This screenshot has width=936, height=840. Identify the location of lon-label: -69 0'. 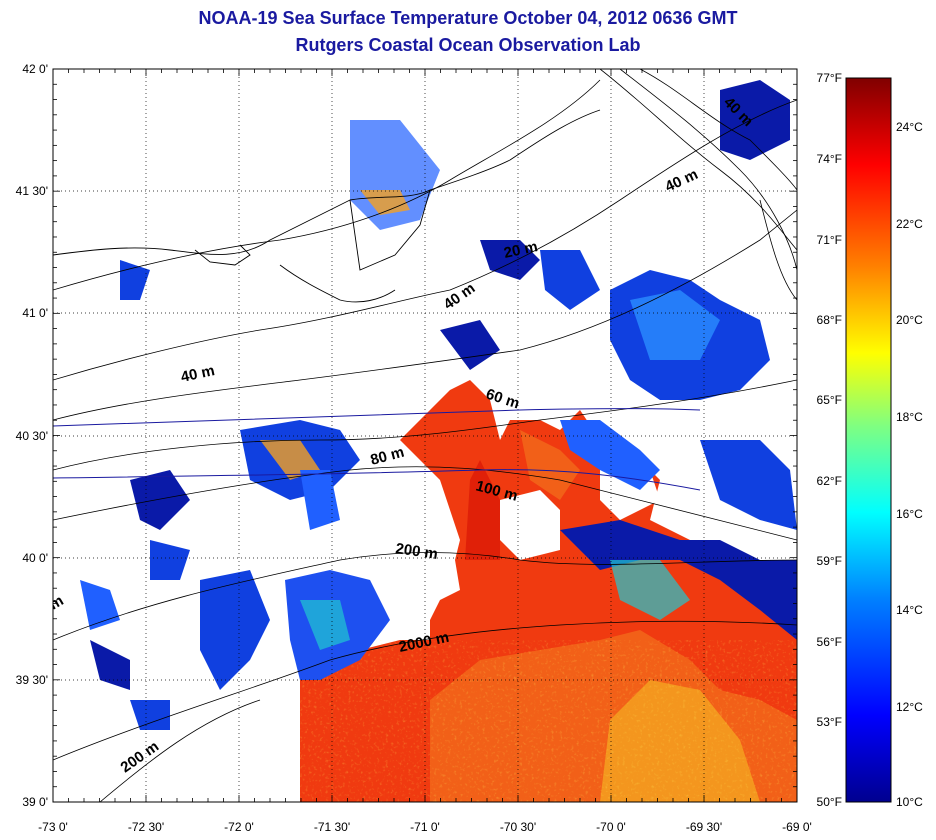
(797, 827).